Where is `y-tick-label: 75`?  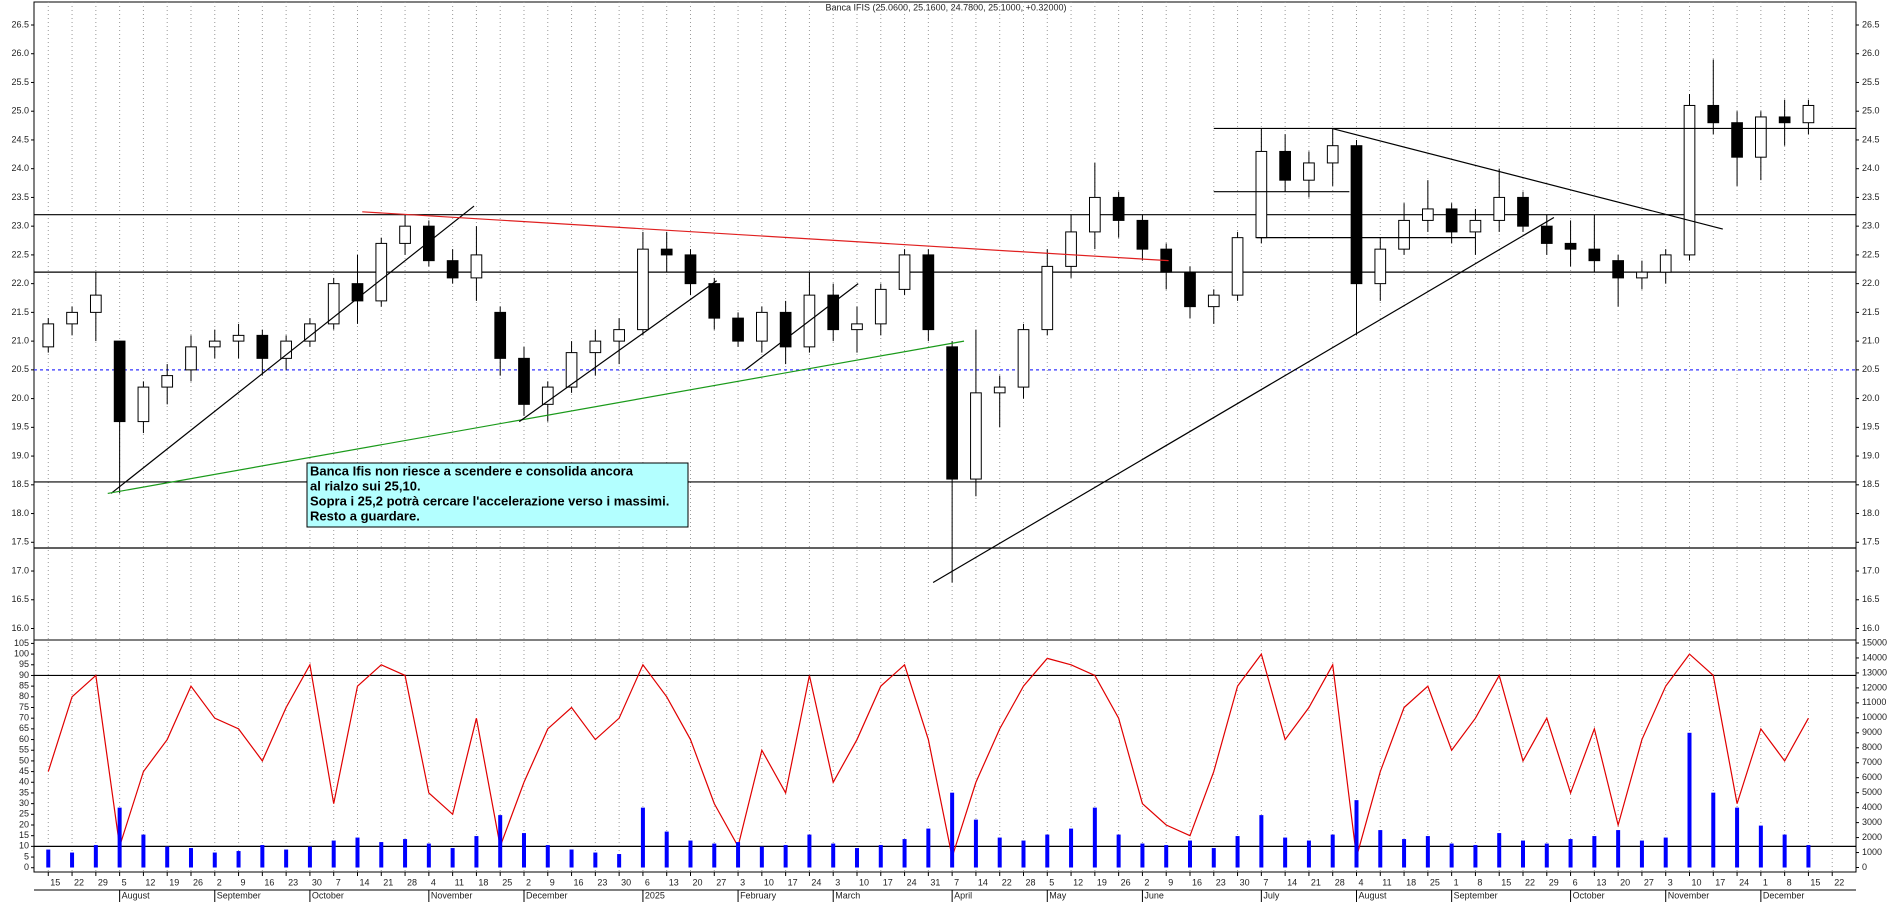 y-tick-label: 75 is located at coordinates (24, 707).